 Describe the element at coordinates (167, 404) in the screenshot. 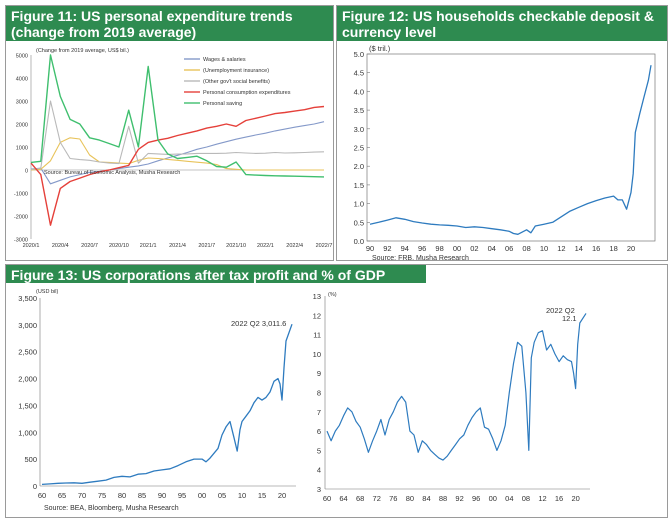

I see `left-series-line` at that location.